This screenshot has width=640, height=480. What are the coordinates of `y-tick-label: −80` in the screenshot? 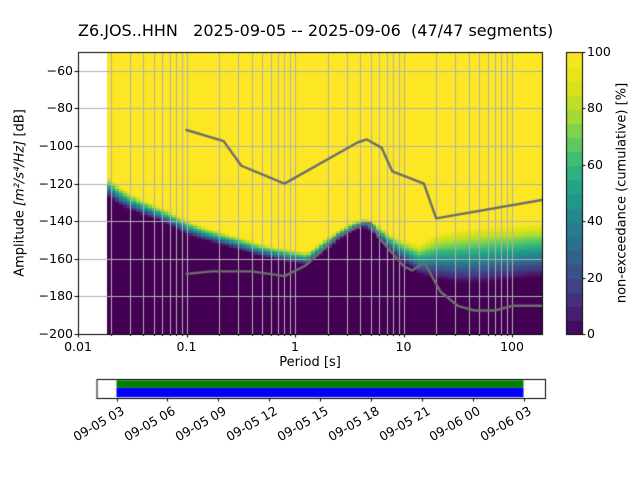 It's located at (59, 108).